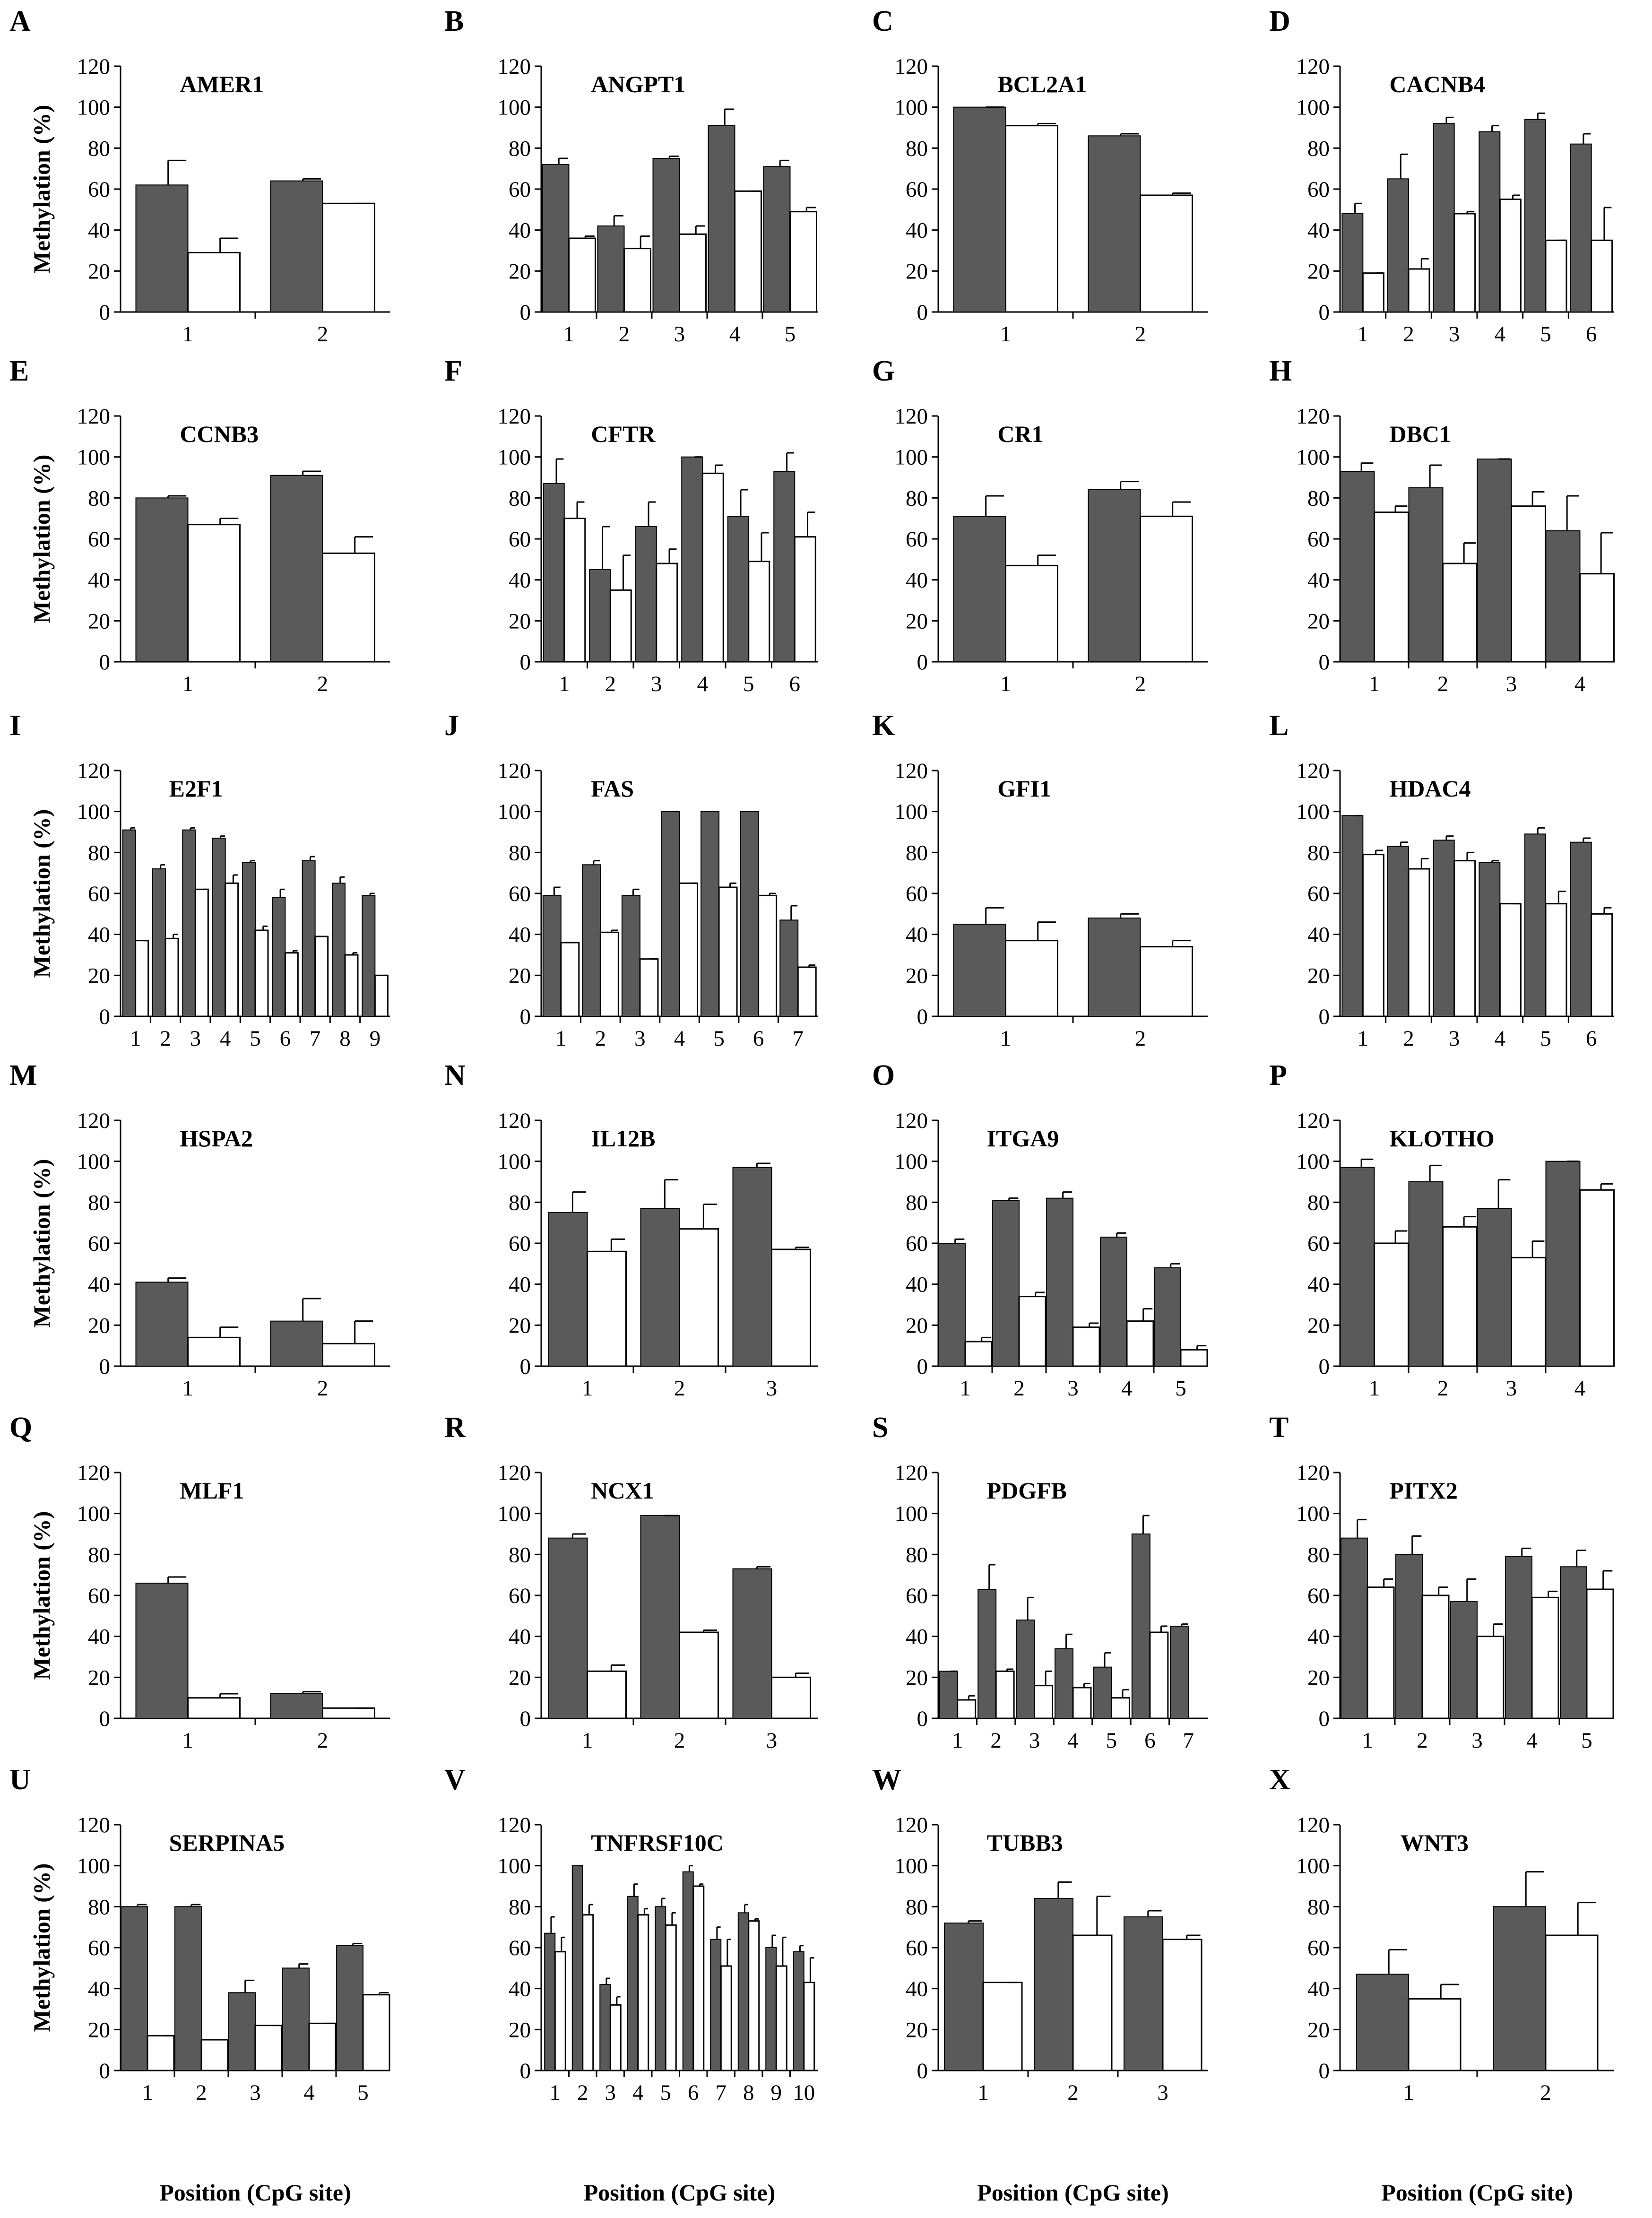  Describe the element at coordinates (455, 1780) in the screenshot. I see `panel-letter: V` at that location.